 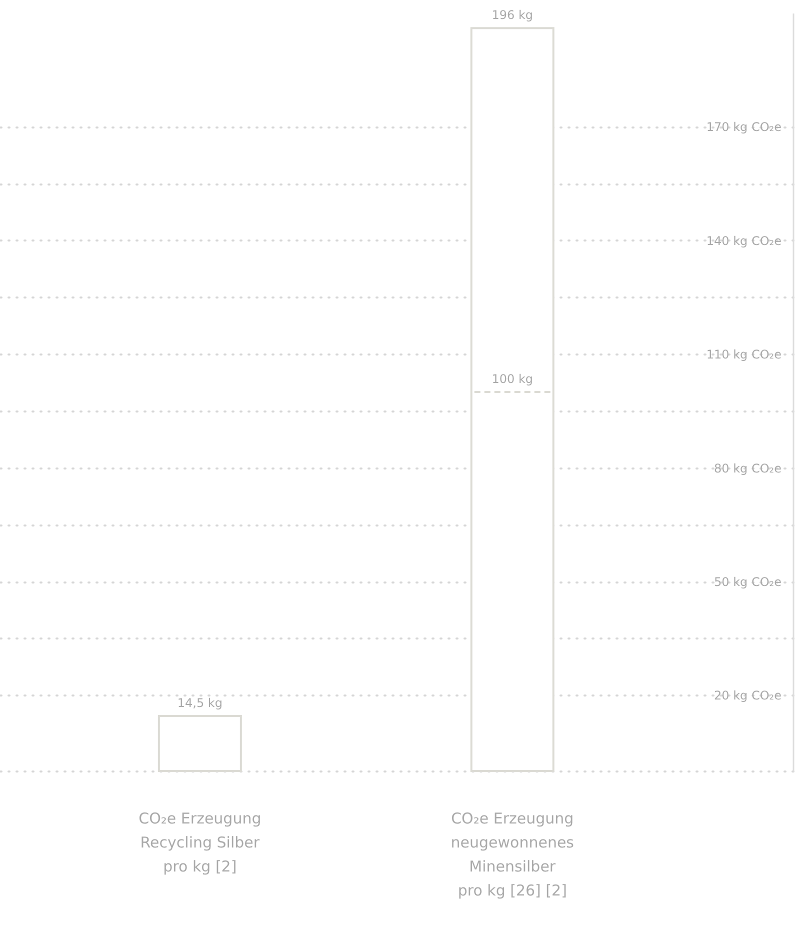 I want to click on x-tick-label: CO₂e Erzeugung neugewonnenes Minensilber pro kg [26] [2], so click(x=512, y=855).